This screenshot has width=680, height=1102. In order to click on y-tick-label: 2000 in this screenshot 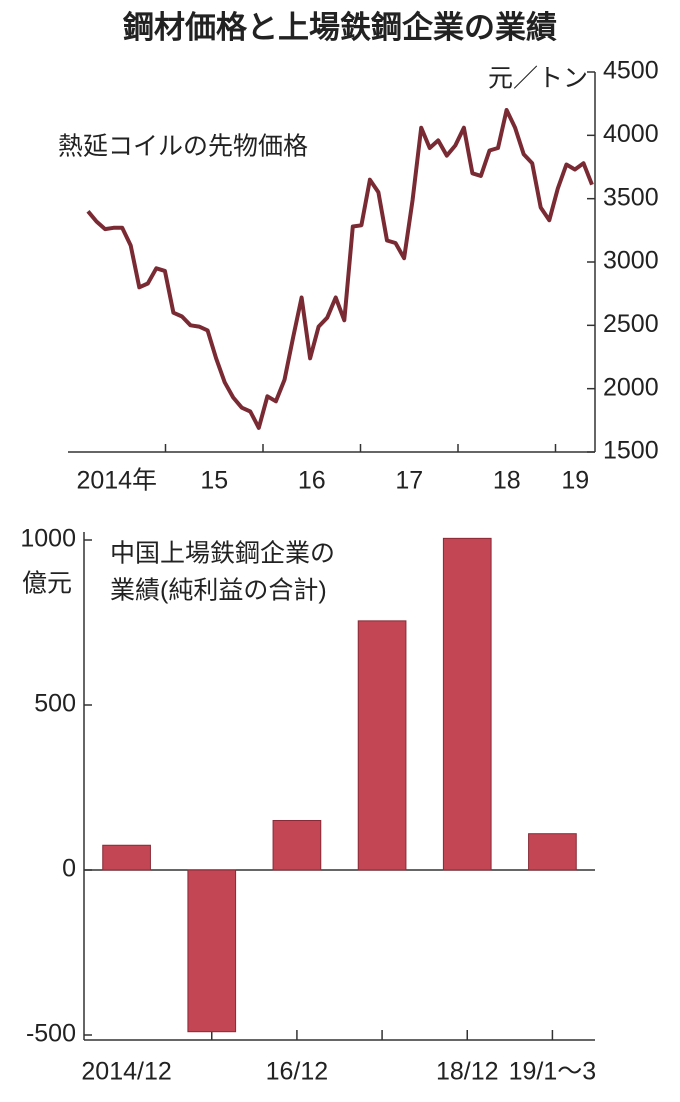, I will do `click(631, 387)`.